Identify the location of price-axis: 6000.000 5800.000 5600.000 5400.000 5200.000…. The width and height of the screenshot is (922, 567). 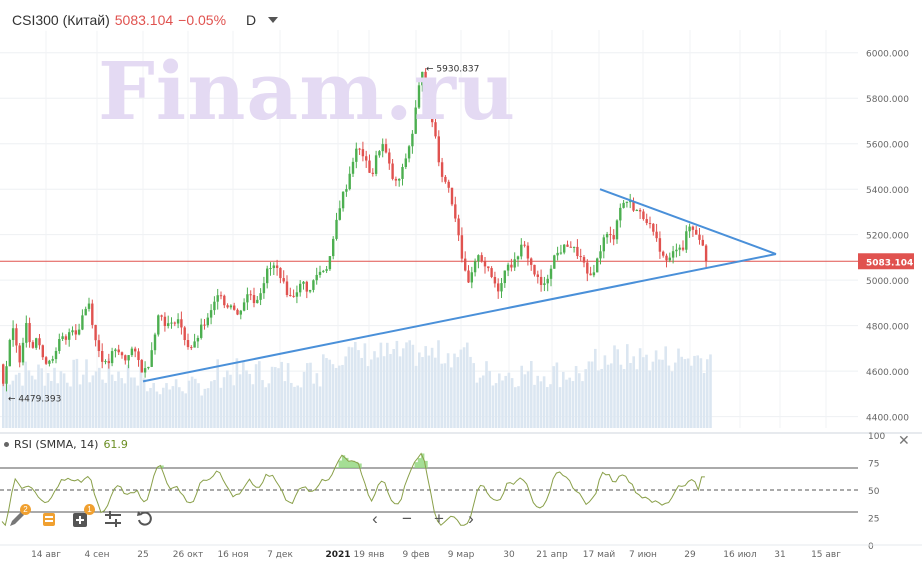
(890, 214).